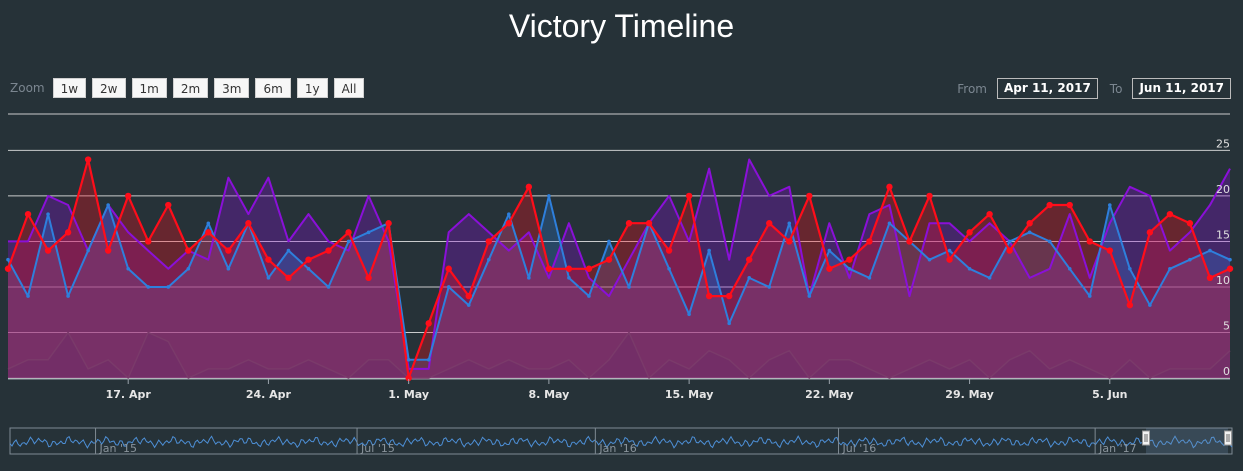 This screenshot has width=1243, height=471. Describe the element at coordinates (27, 88) in the screenshot. I see `zoom-label: Zoom` at that location.